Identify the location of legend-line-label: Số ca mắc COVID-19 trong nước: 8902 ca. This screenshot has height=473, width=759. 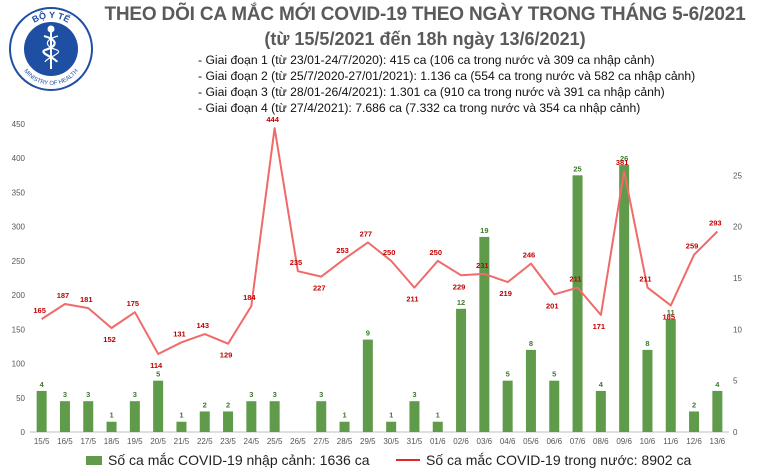
(559, 460).